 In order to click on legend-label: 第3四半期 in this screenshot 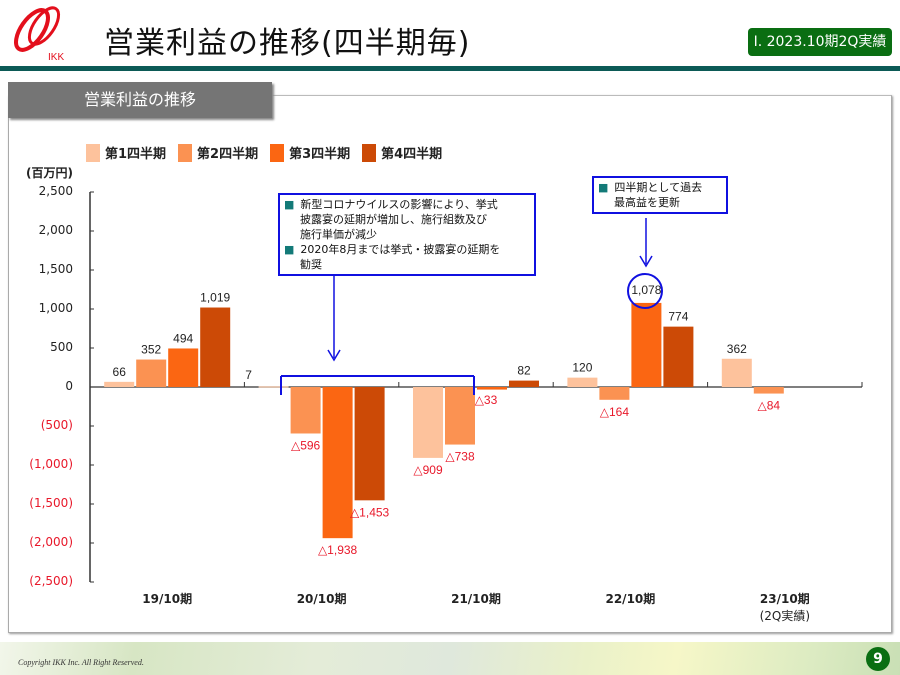, I will do `click(320, 154)`.